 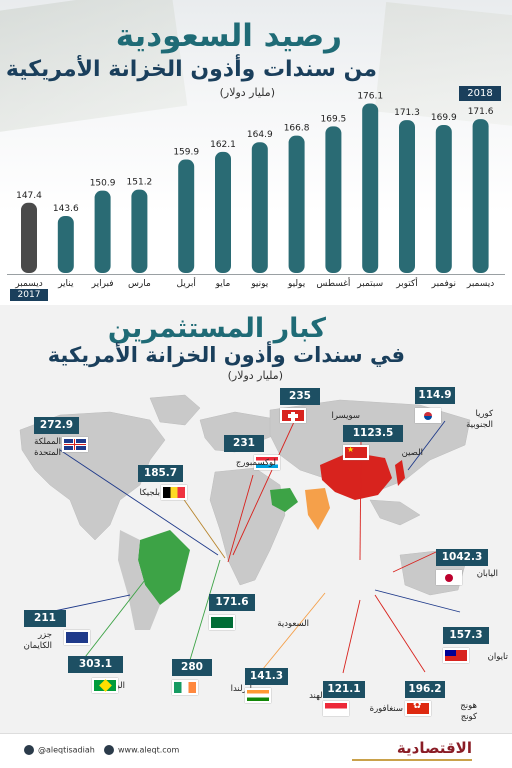 I want to click on investor-card-singapore: 121.1 سنغافورة, so click(x=363, y=701).